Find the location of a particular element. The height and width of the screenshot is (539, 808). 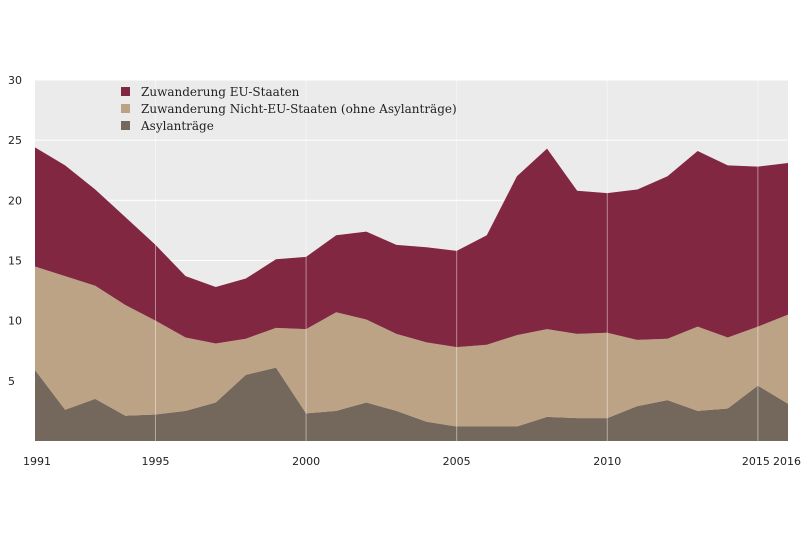

y-tick-label-25: 25 is located at coordinates (15, 140).